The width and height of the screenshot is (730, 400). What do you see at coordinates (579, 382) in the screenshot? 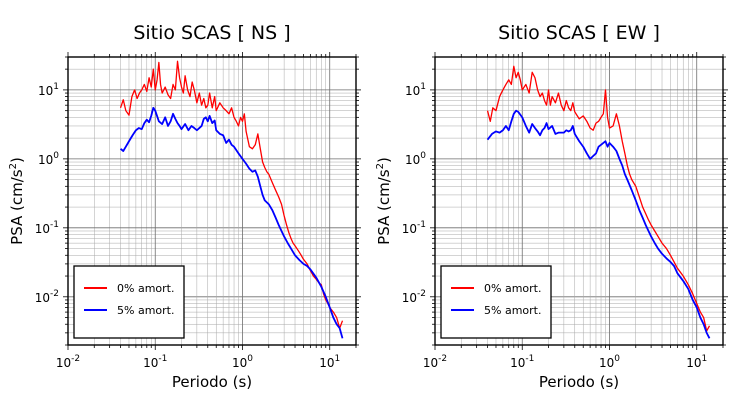
I see `x-axis-label-ew: Periodo (s)` at bounding box center [579, 382].